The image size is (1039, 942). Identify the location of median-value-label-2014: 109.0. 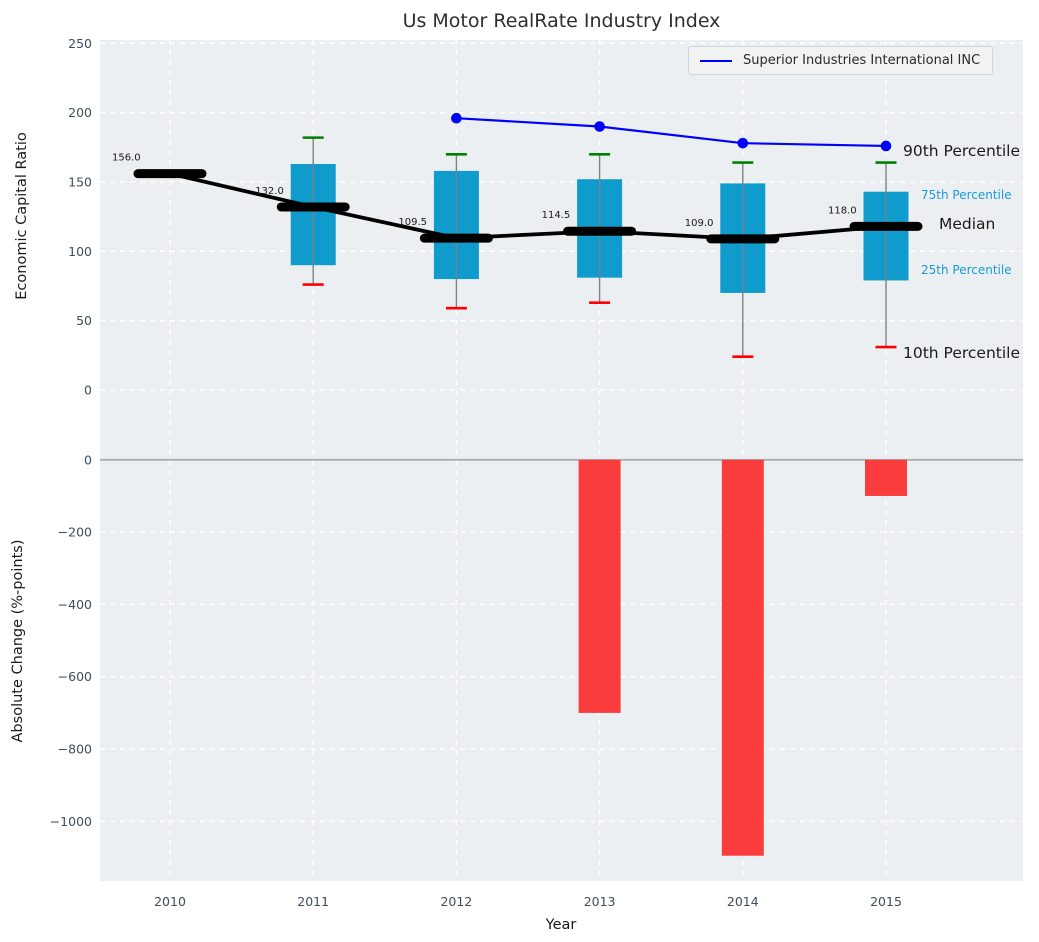
(699, 223).